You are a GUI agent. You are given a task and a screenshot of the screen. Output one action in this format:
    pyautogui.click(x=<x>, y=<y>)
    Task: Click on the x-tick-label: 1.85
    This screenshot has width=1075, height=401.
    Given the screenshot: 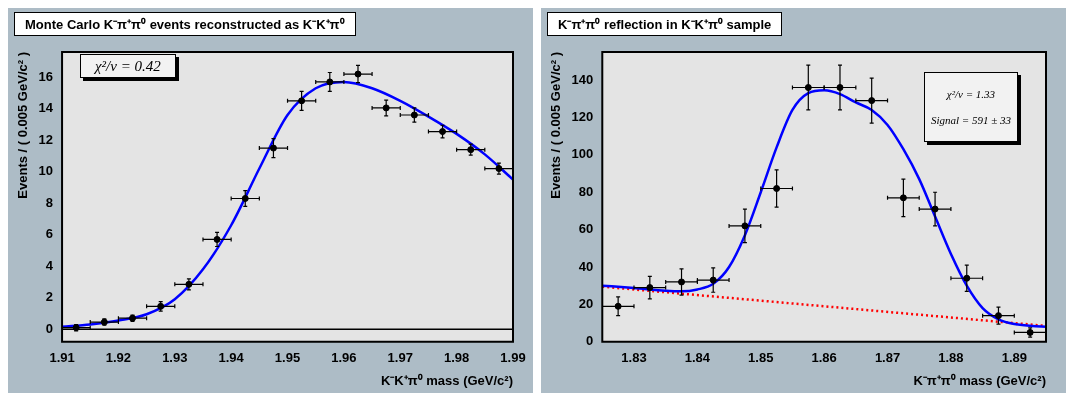 What is the action you would take?
    pyautogui.click(x=761, y=358)
    